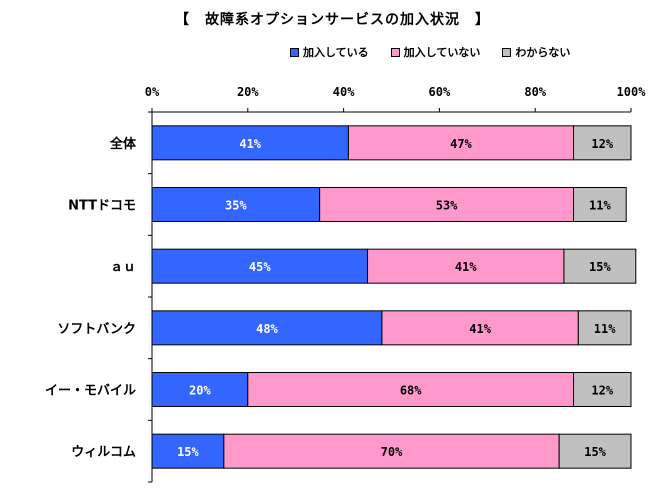  What do you see at coordinates (332, 20) in the screenshot?
I see `chart-title: 【 故障系オプションサービスの加入状況 】` at bounding box center [332, 20].